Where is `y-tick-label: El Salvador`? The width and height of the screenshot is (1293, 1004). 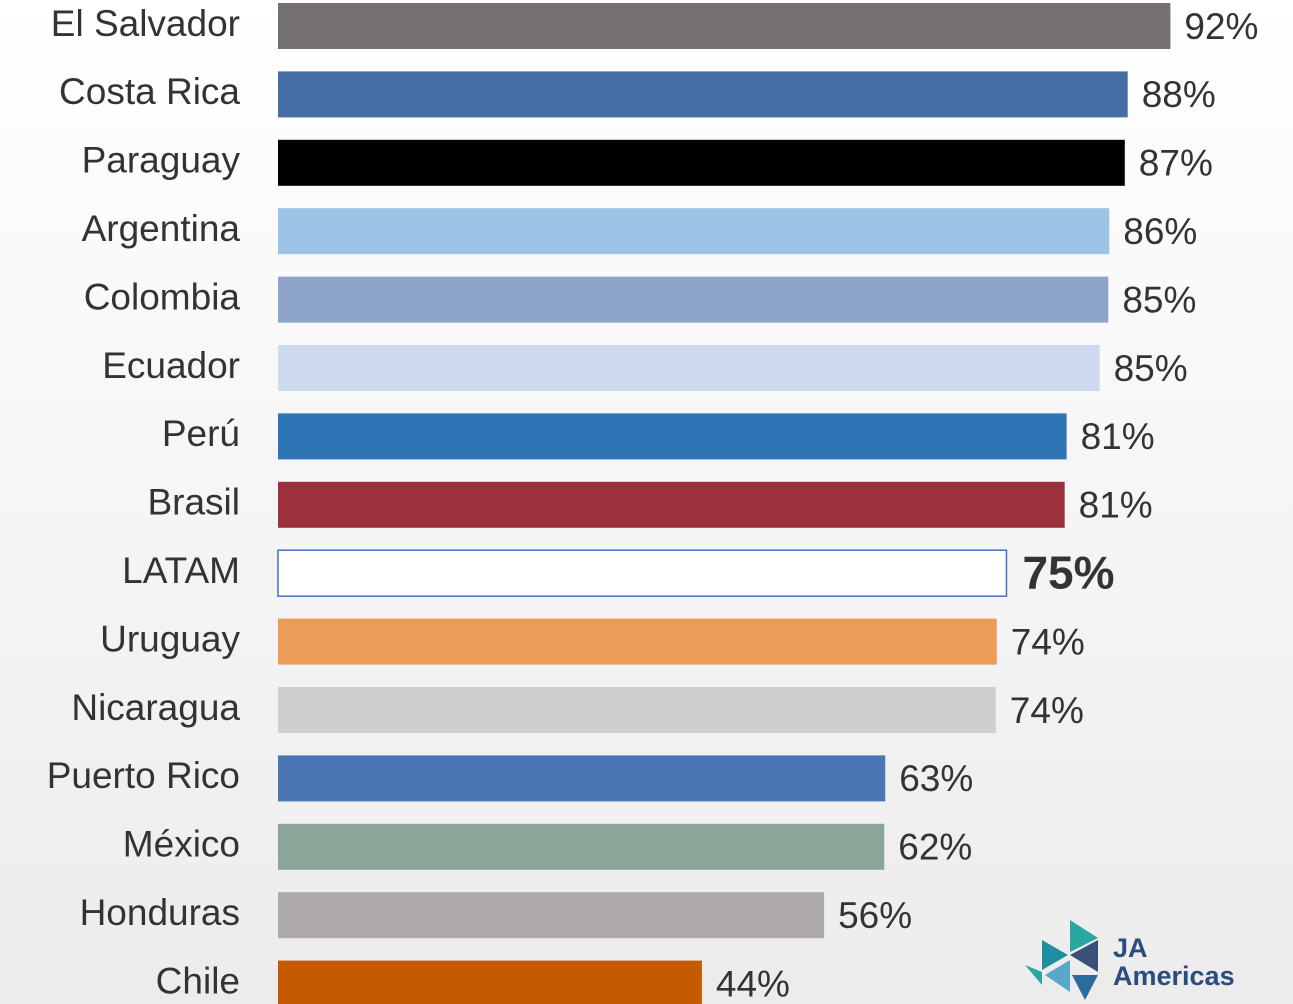
y-tick-label: El Salvador is located at coordinates (145, 23).